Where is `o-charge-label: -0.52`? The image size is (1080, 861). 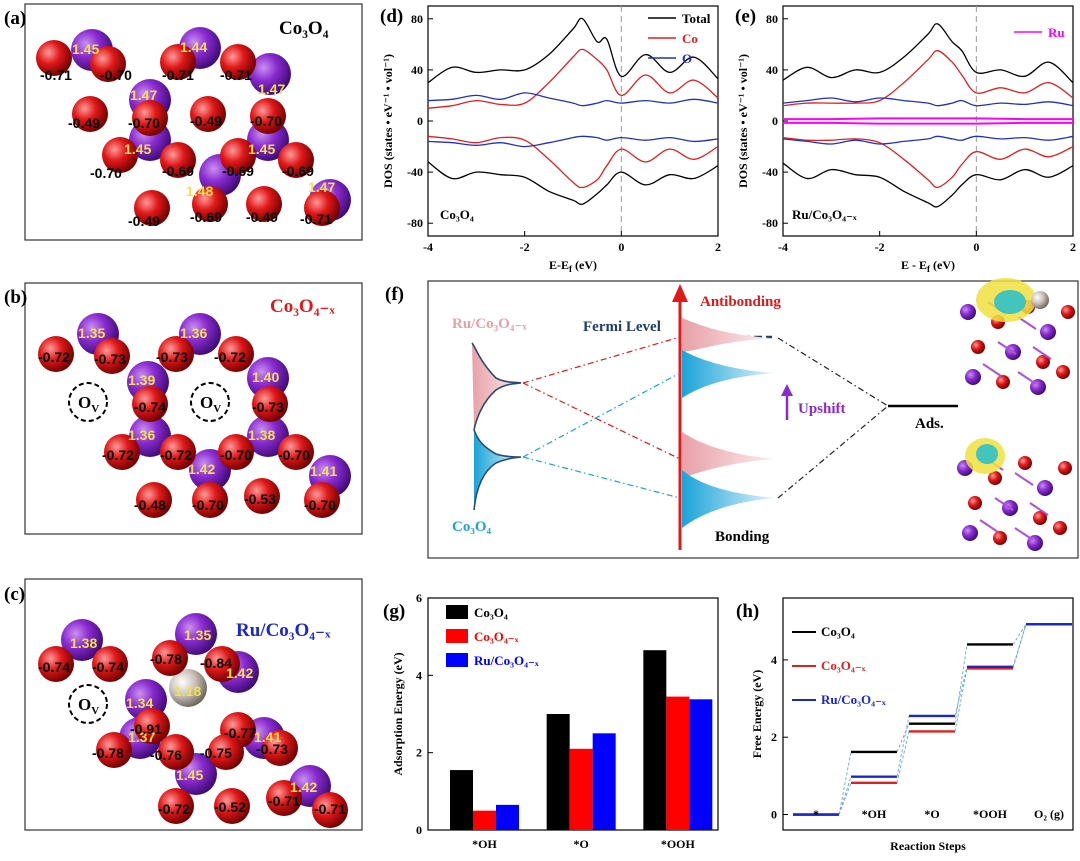
o-charge-label: -0.52 is located at coordinates (230, 807).